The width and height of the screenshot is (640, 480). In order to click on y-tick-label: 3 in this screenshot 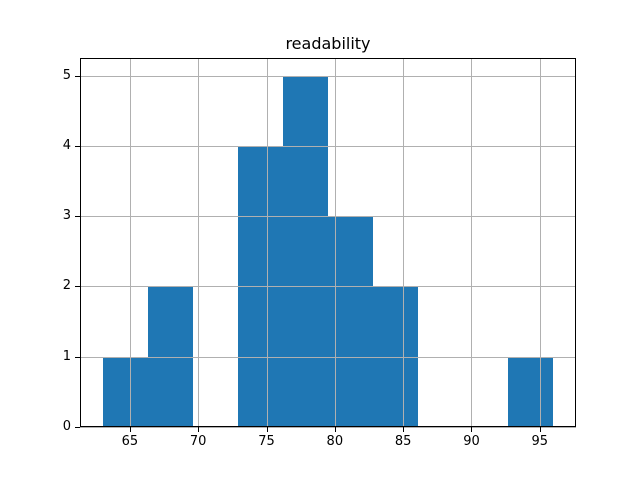, I will do `click(66, 216)`.